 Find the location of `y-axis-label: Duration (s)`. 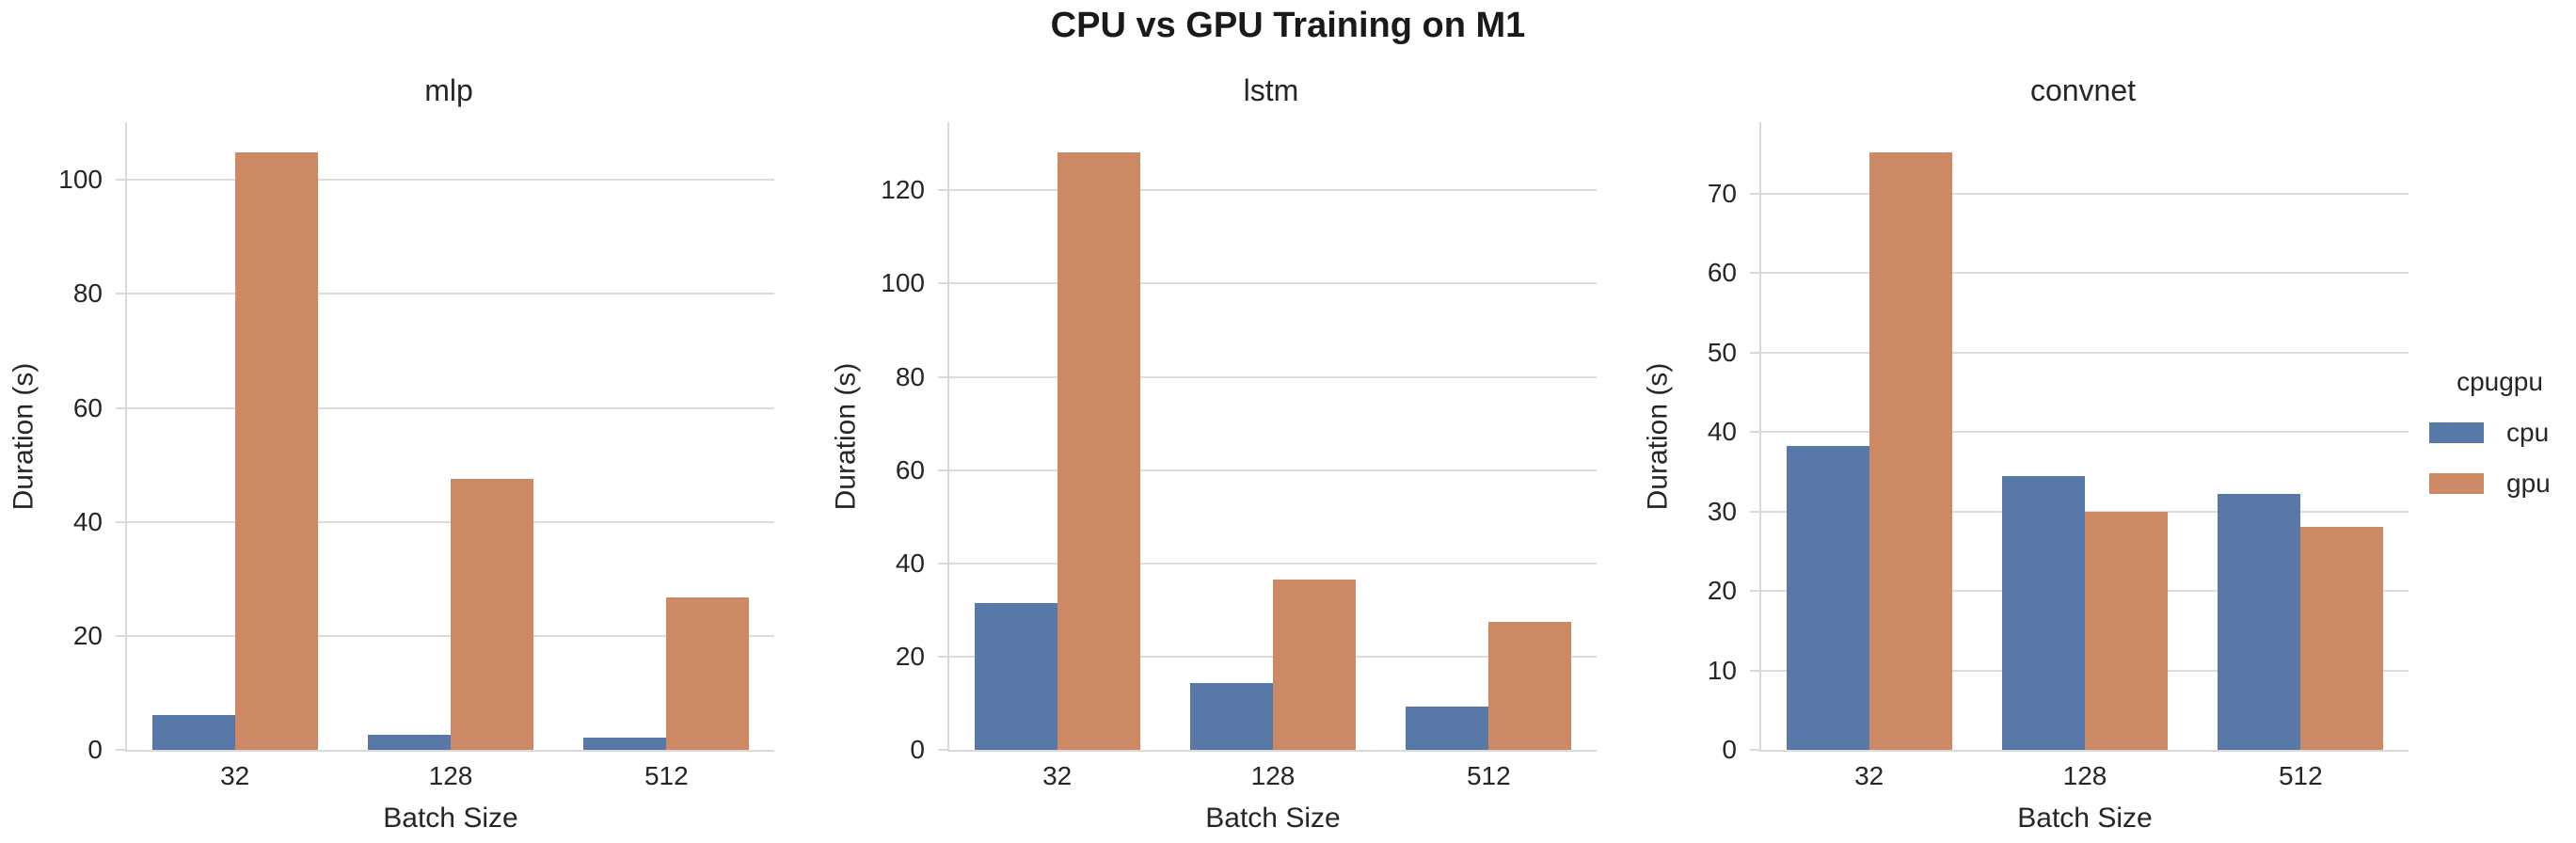

y-axis-label: Duration (s) is located at coordinates (24, 436).